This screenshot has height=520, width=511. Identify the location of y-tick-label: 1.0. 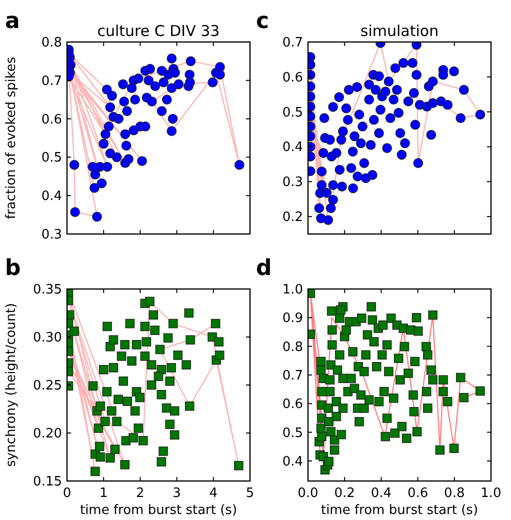
(292, 290).